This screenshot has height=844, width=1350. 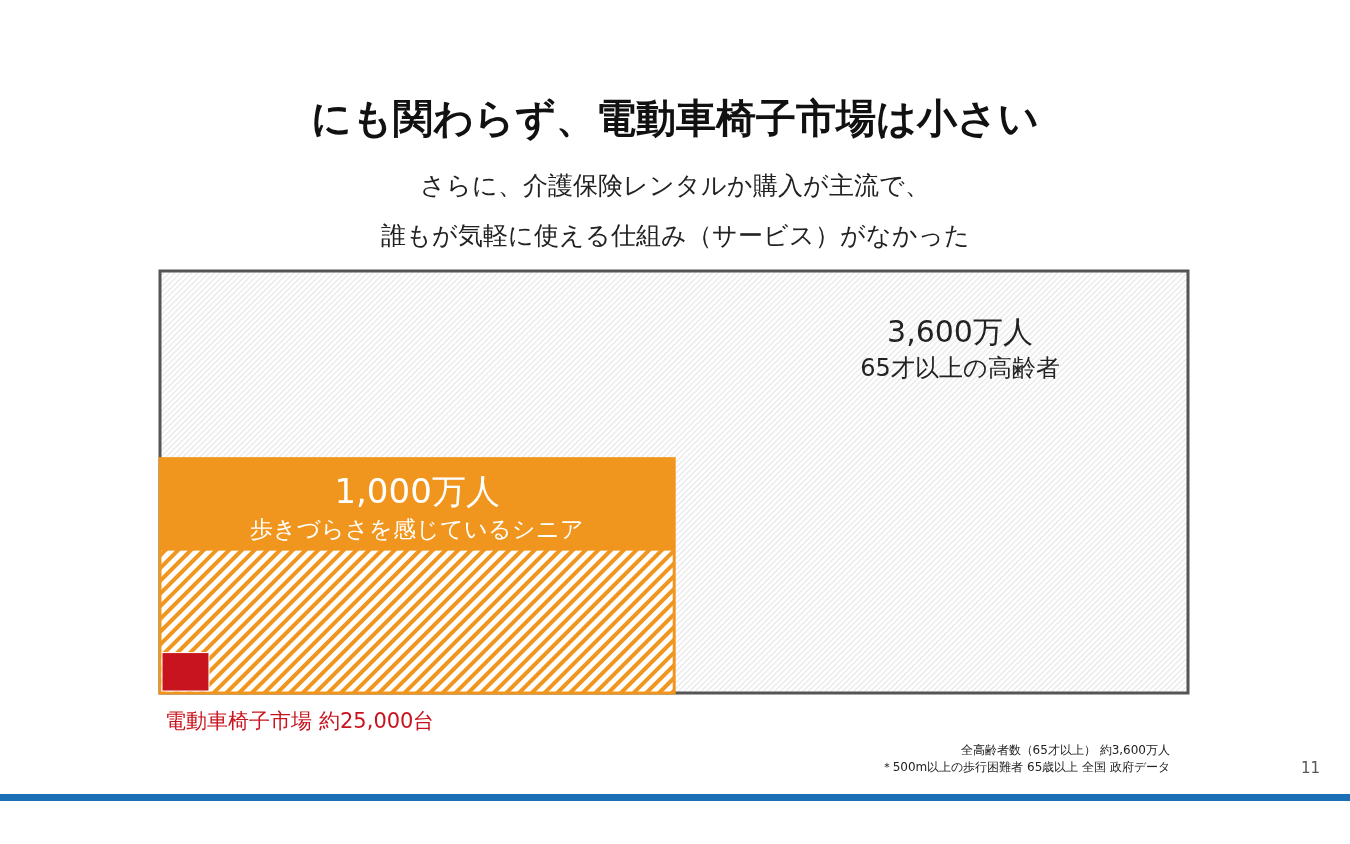 What do you see at coordinates (417, 528) in the screenshot?
I see `category-label: 歩きづらさを感じているシニア` at bounding box center [417, 528].